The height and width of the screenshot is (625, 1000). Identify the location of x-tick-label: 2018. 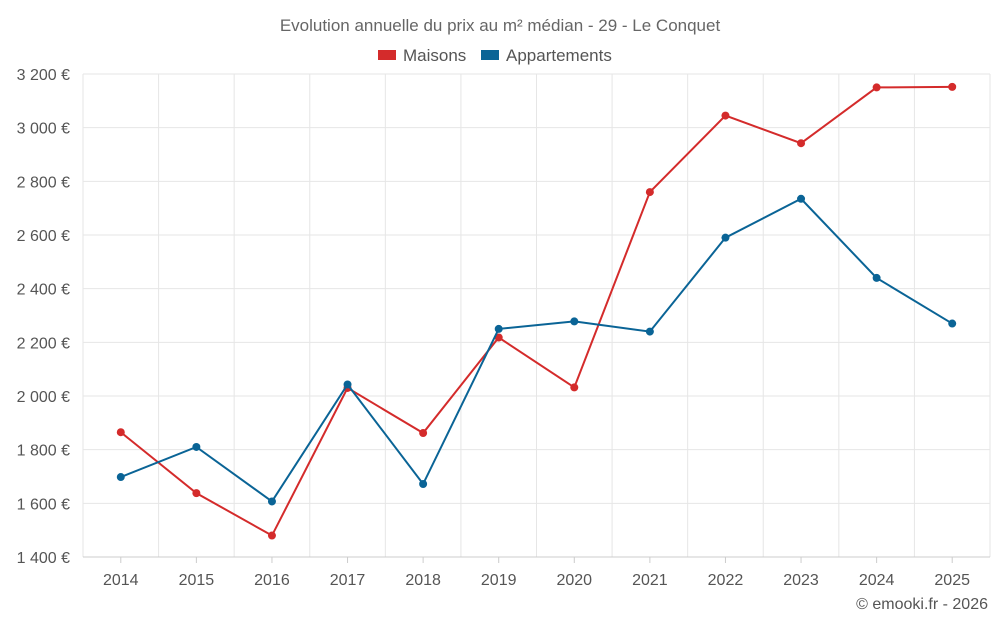
(423, 580).